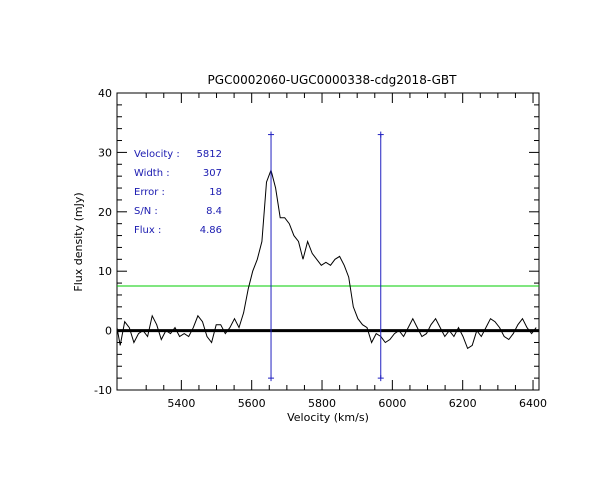  What do you see at coordinates (214, 211) in the screenshot?
I see `annotation-value: 8.4` at bounding box center [214, 211].